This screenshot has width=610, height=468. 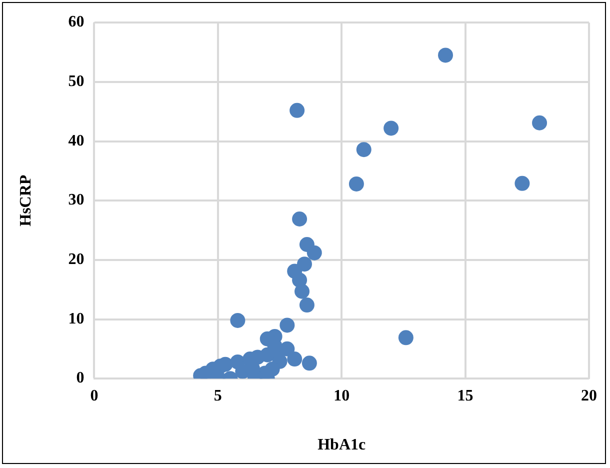 What do you see at coordinates (76, 319) in the screenshot?
I see `y-tick-label: 10` at bounding box center [76, 319].